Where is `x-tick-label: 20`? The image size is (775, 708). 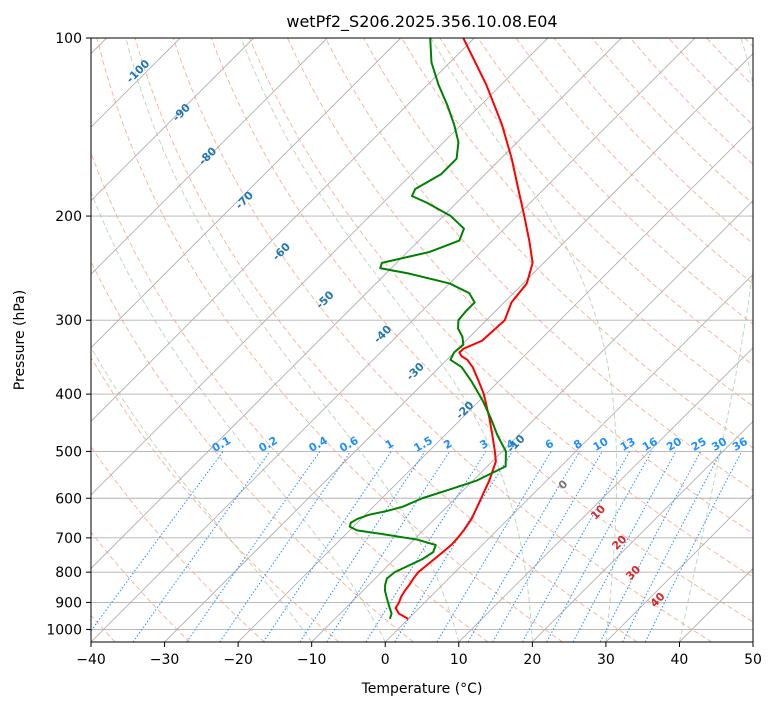
x-tick-label: 20 is located at coordinates (532, 660).